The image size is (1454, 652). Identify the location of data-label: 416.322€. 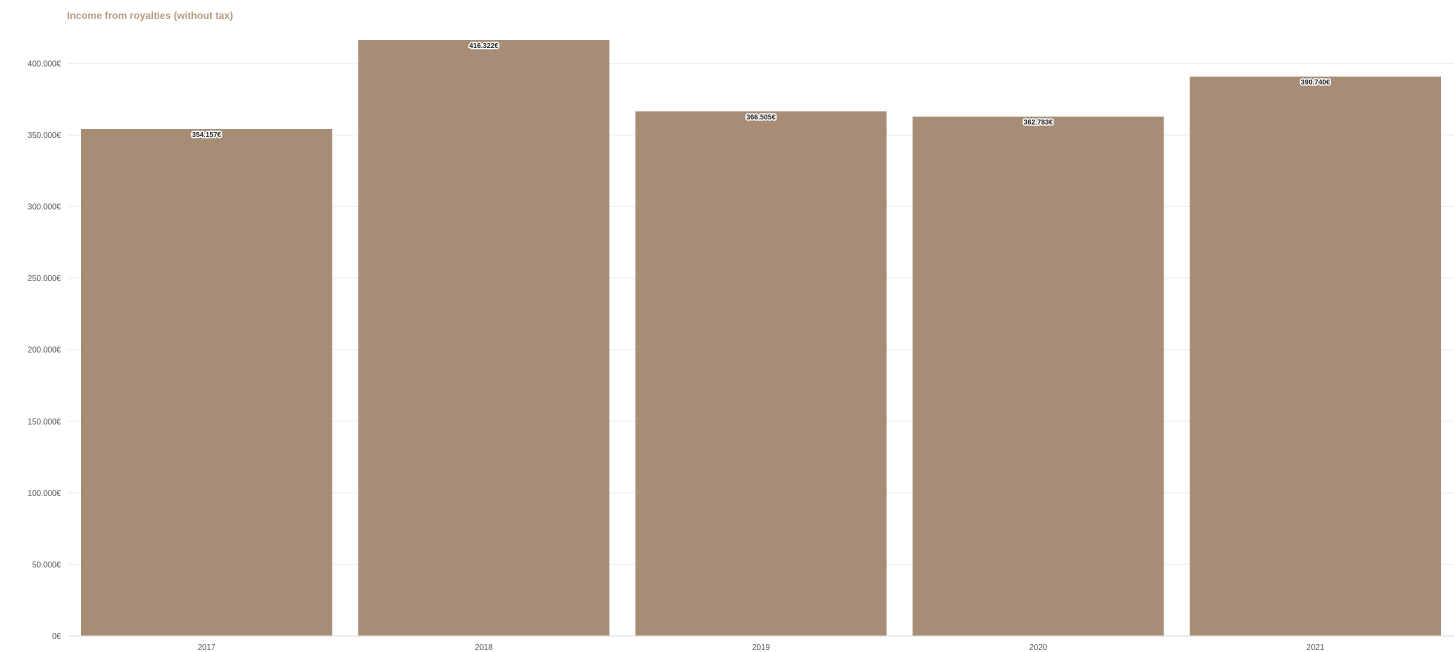
(483, 46).